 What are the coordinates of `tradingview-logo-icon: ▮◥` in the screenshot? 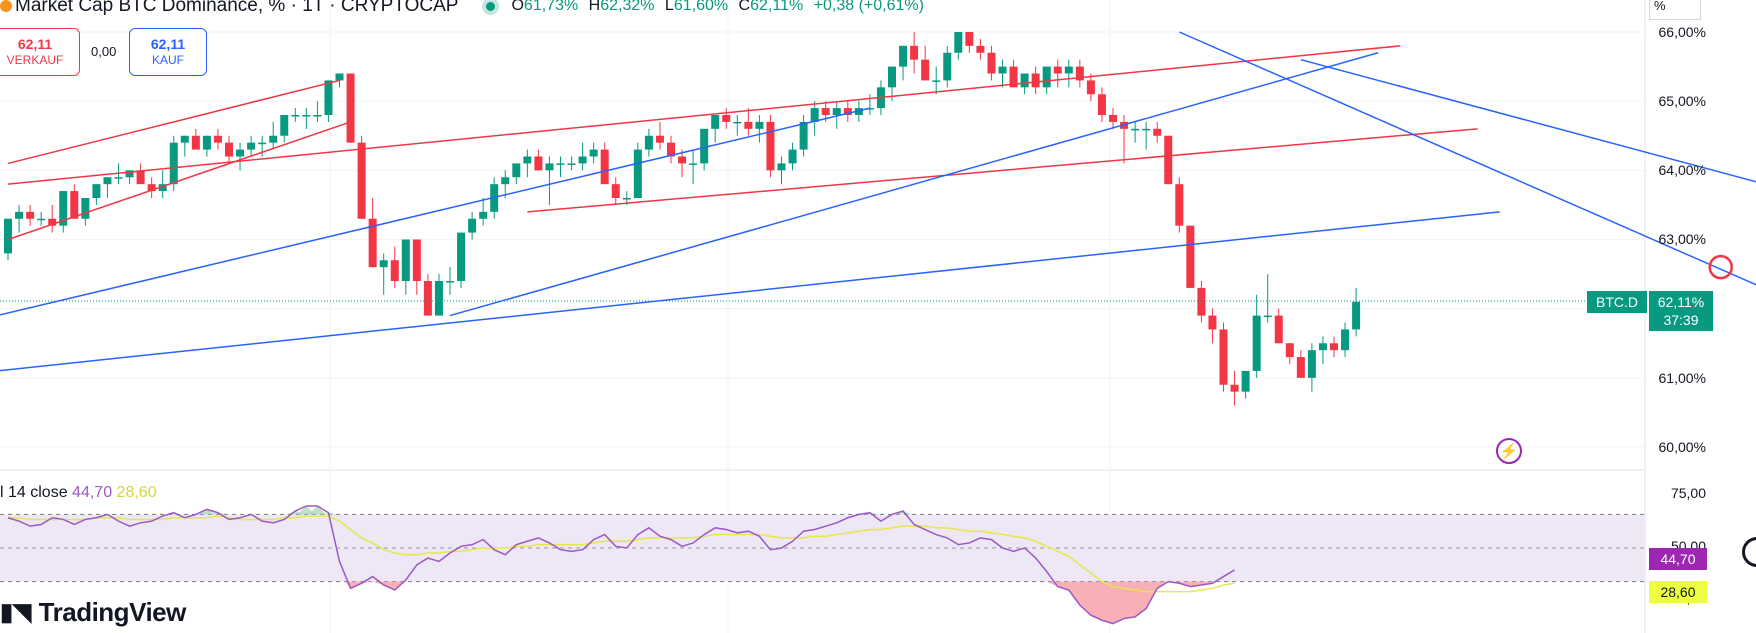 It's located at (15, 612).